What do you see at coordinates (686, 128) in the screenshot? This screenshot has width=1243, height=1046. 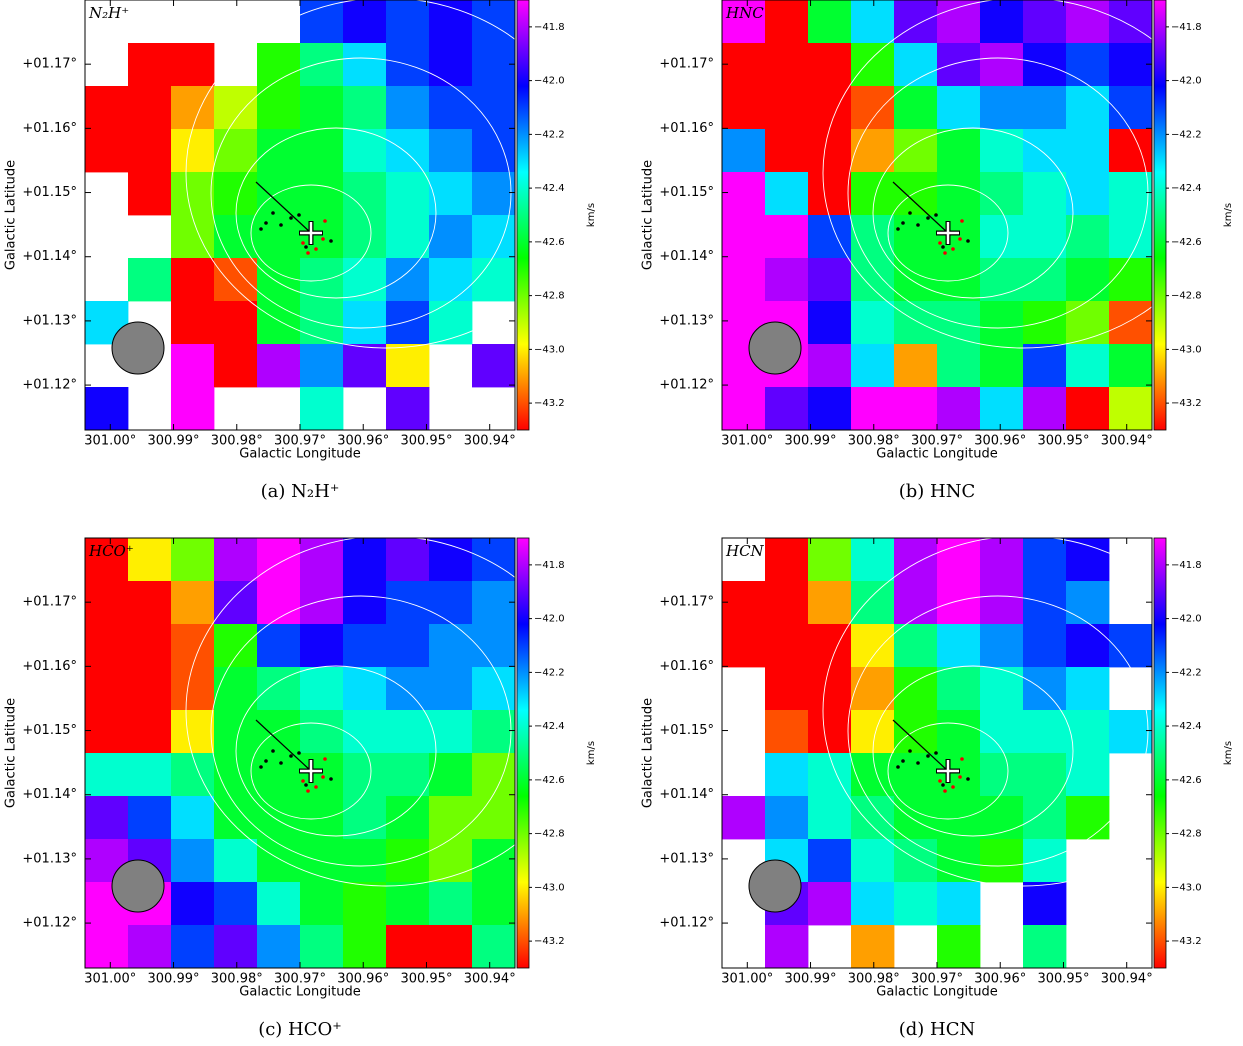 I see `y-tick-label: +01.16°` at bounding box center [686, 128].